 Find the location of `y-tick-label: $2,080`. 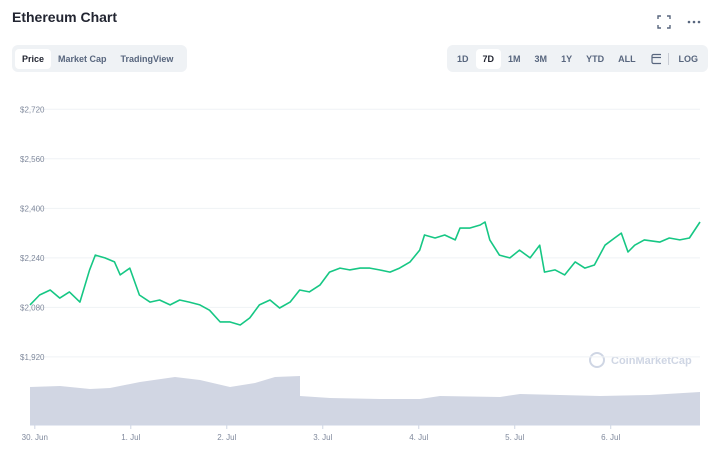

y-tick-label: $2,080 is located at coordinates (32, 307).